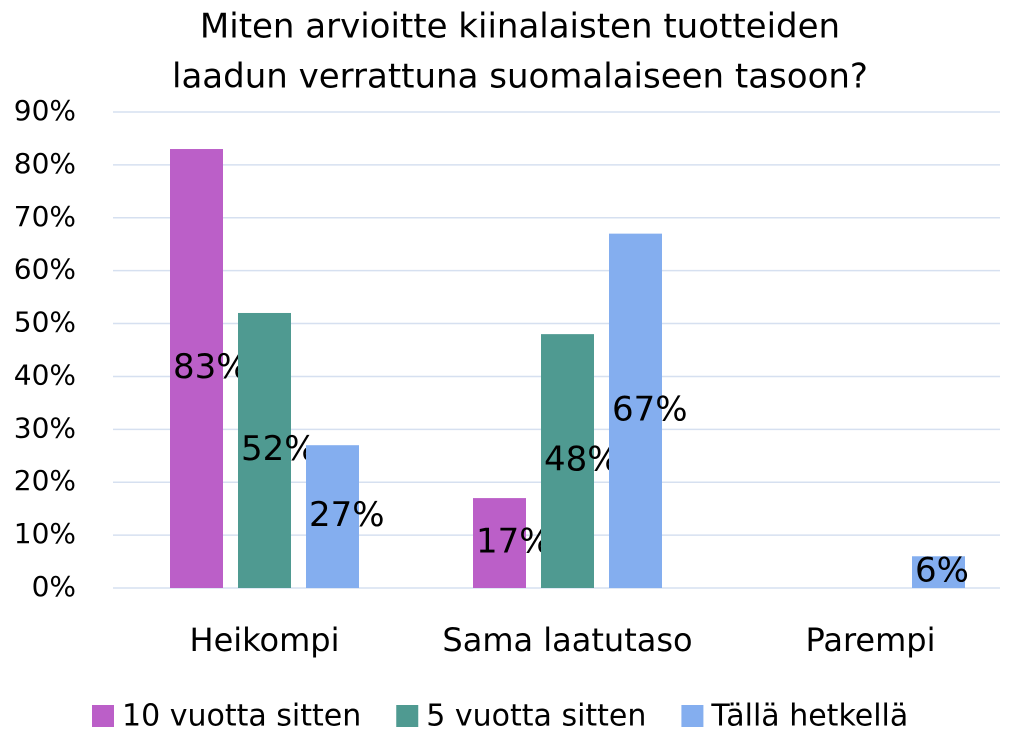 This screenshot has width=1015, height=735. Describe the element at coordinates (650, 409) in the screenshot. I see `data-label: 67%` at that location.